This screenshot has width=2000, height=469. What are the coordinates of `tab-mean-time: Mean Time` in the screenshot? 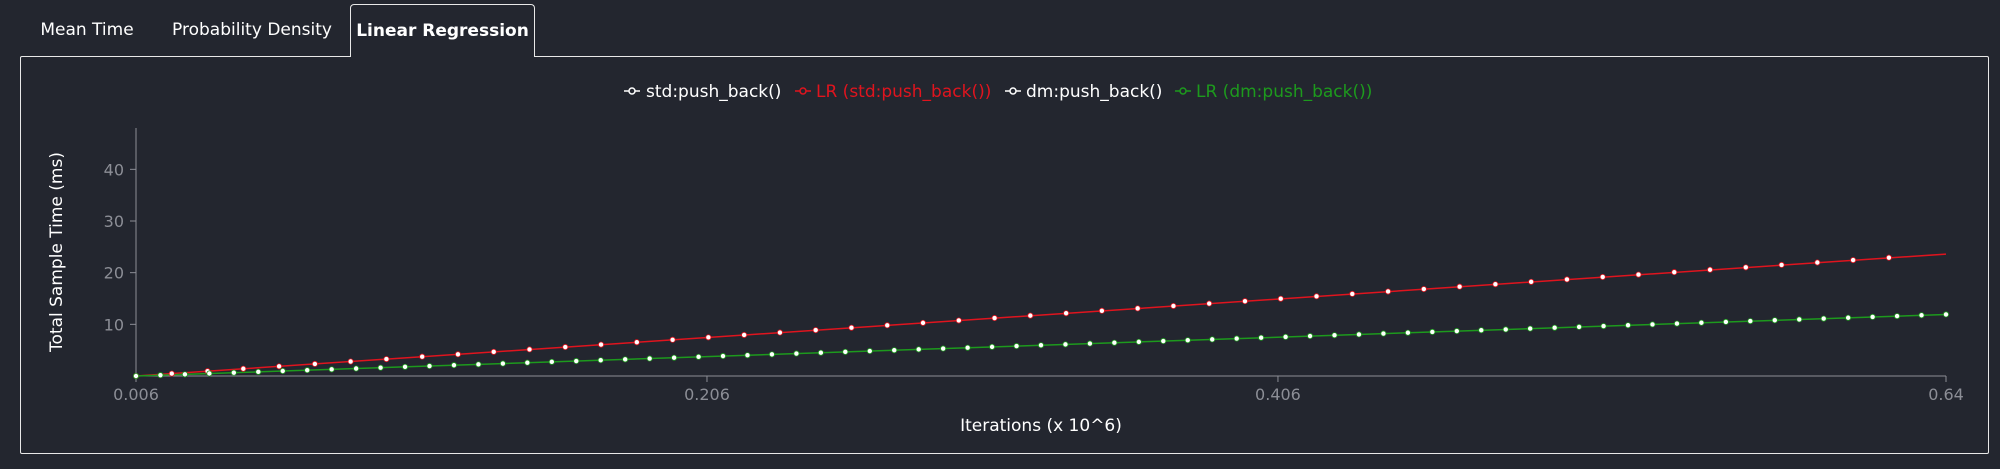 It's located at (87, 30).